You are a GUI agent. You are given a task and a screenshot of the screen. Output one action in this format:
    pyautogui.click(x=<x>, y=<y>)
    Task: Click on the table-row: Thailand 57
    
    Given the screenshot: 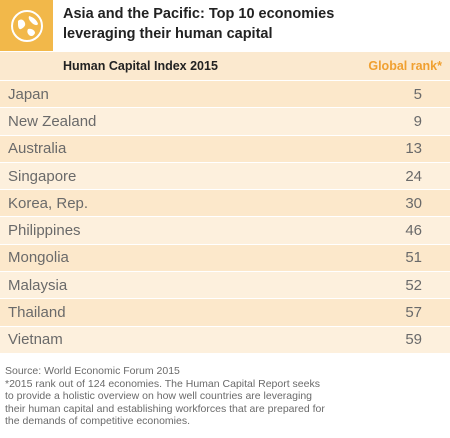 What is the action you would take?
    pyautogui.click(x=225, y=313)
    